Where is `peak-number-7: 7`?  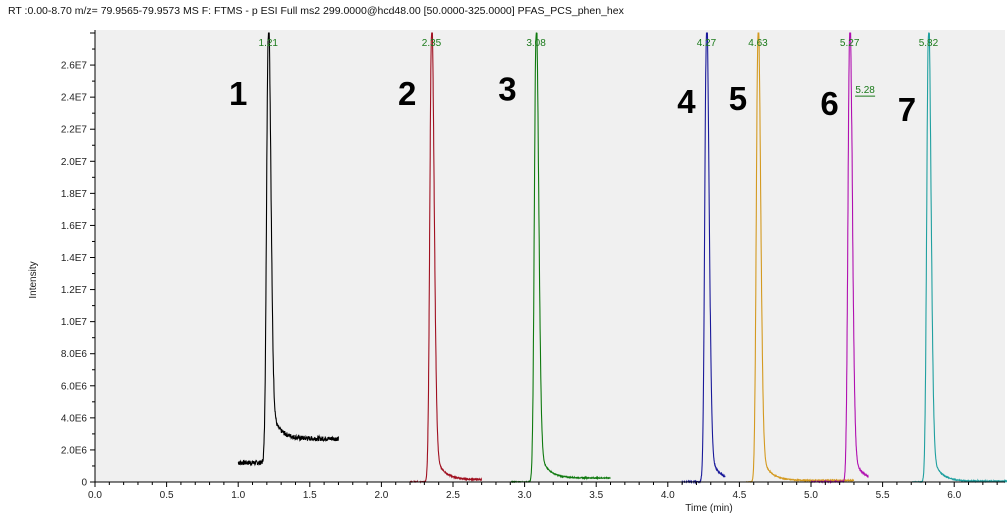 peak-number-7: 7 is located at coordinates (907, 109).